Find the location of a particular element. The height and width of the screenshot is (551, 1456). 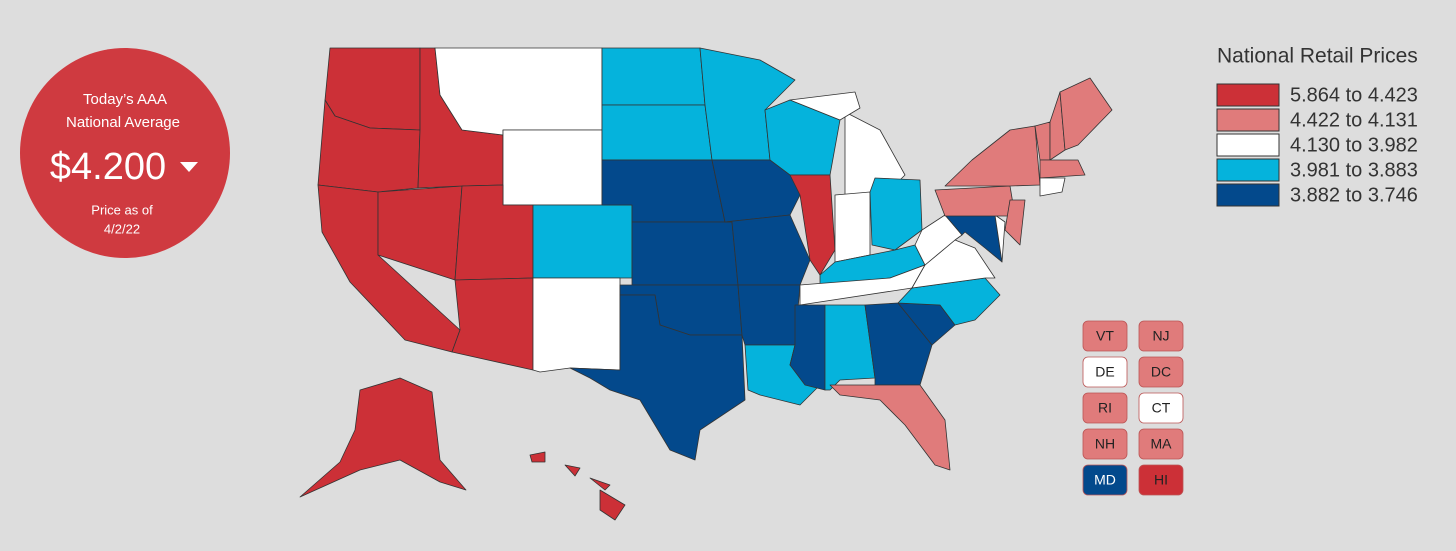

state-box-label: NH is located at coordinates (1105, 444).